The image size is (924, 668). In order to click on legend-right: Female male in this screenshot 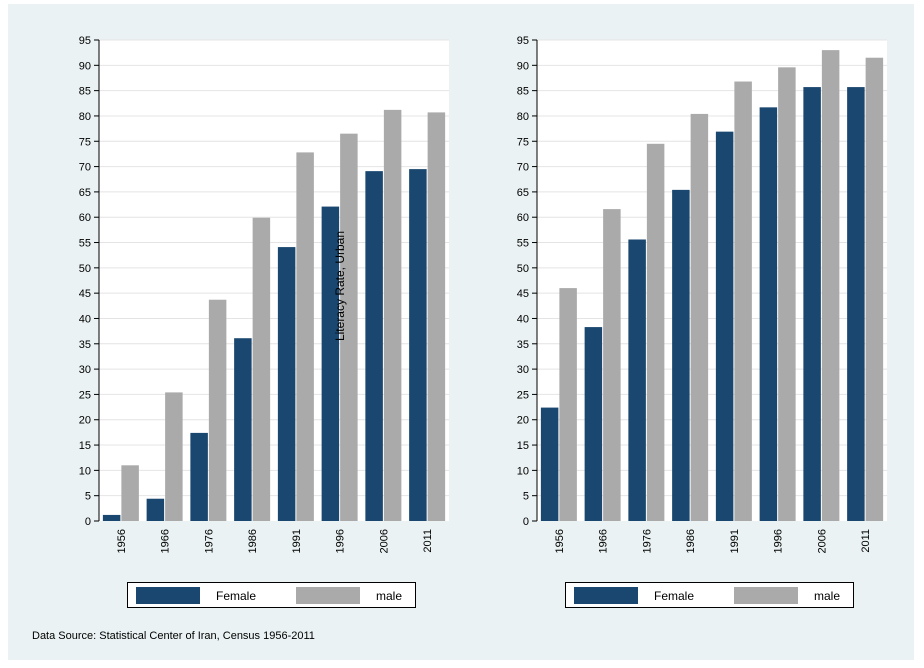, I will do `click(709, 595)`.